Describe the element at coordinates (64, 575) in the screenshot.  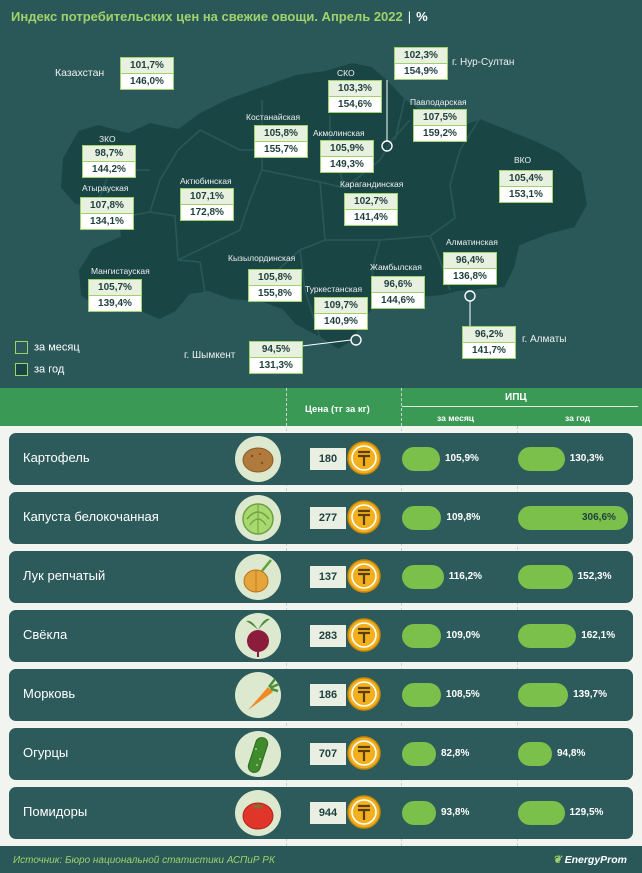
I see `vegetable-name: Лук репчатый` at that location.